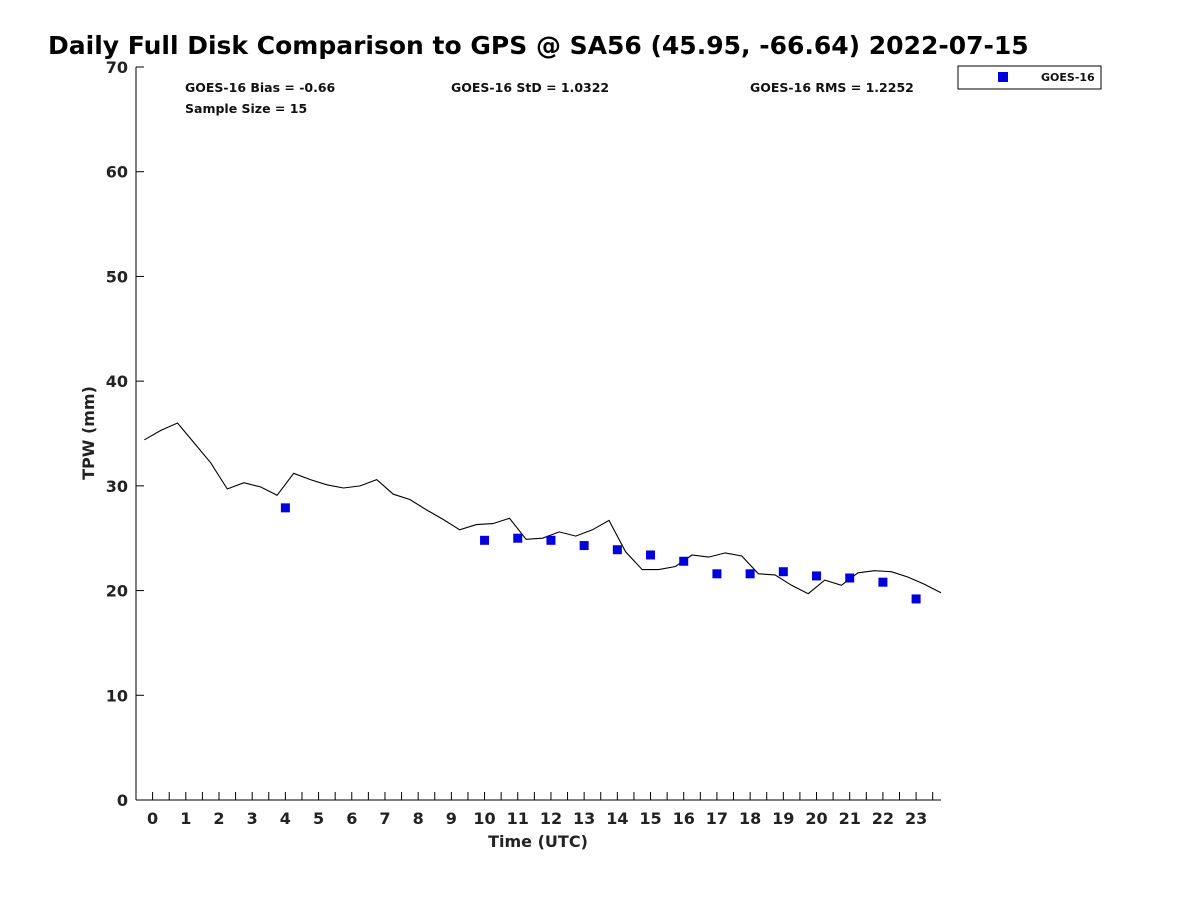 This screenshot has width=1200, height=900. I want to click on goes16-points, so click(600, 553).